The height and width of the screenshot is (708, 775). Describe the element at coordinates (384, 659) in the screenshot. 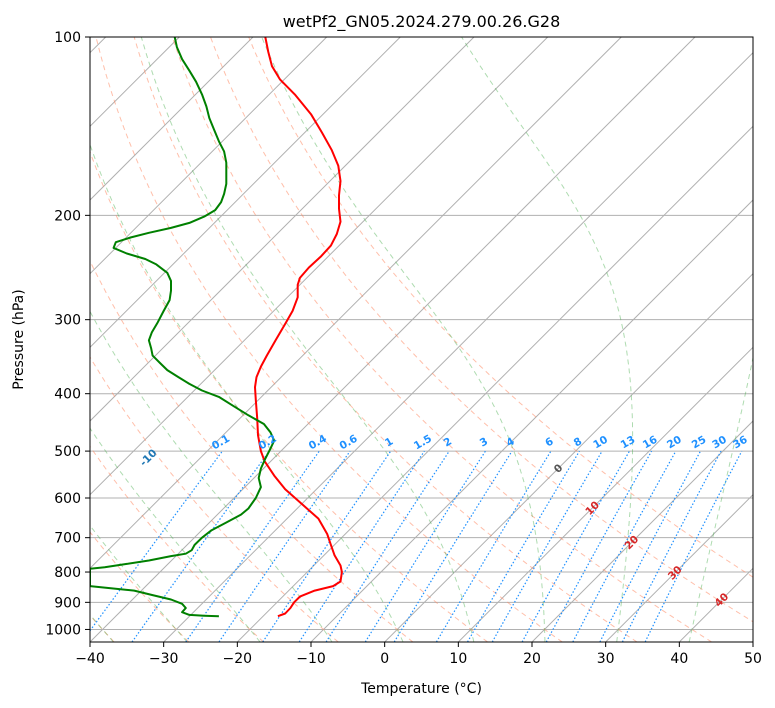

I see `x-tick-label: 0` at that location.